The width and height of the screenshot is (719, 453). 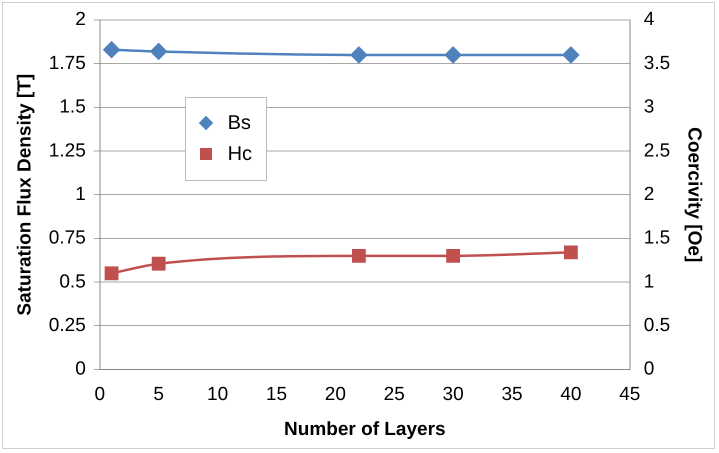 What do you see at coordinates (657, 325) in the screenshot?
I see `y2-tick-label: 0.5` at bounding box center [657, 325].